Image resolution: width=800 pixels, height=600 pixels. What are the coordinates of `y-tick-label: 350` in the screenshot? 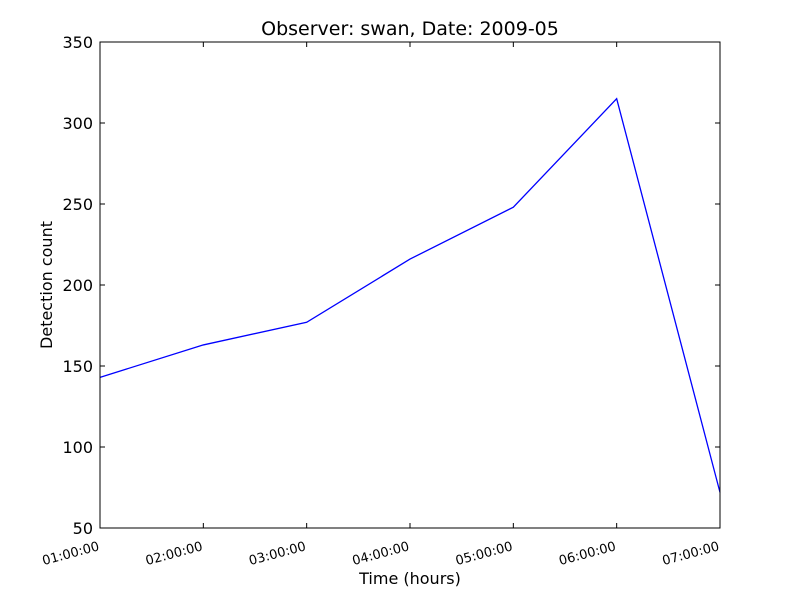 It's located at (77, 42).